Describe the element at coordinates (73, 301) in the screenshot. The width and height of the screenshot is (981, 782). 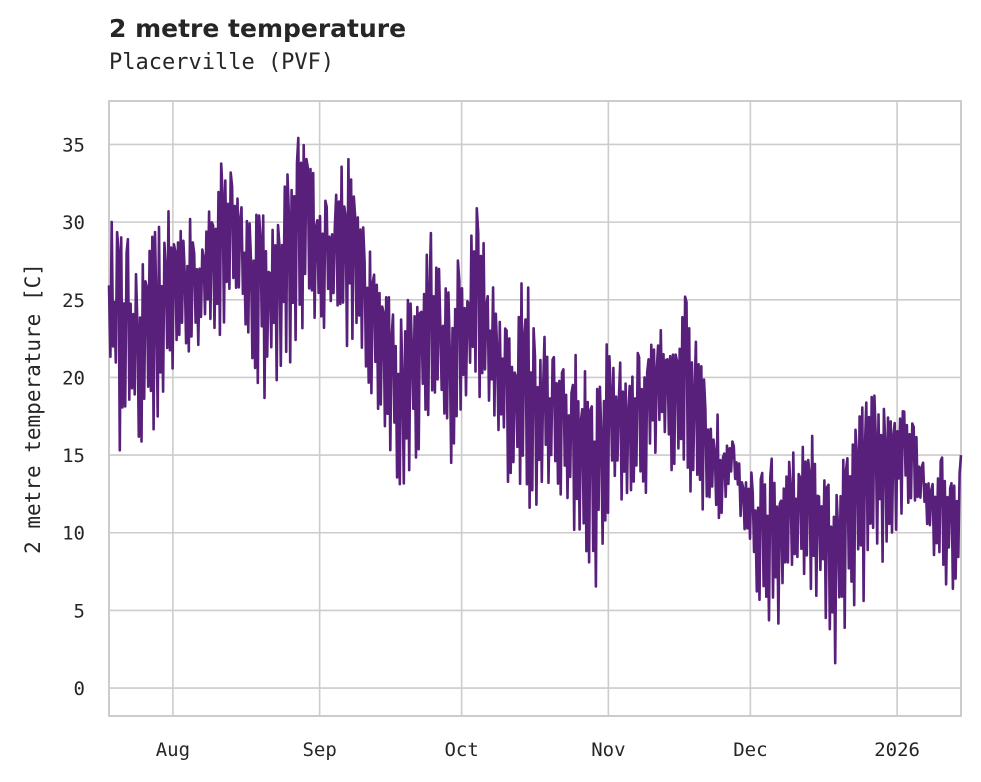
I see `y-tick-label: 25` at that location.